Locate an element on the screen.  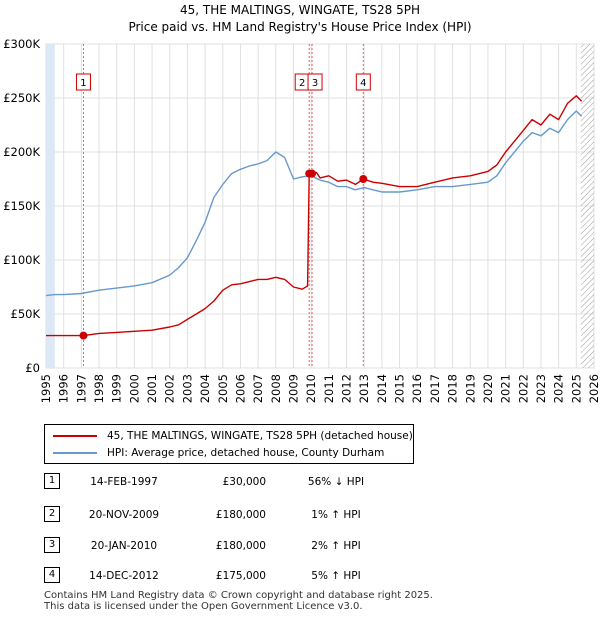
y-tick-label: £250K is located at coordinates (21, 98).